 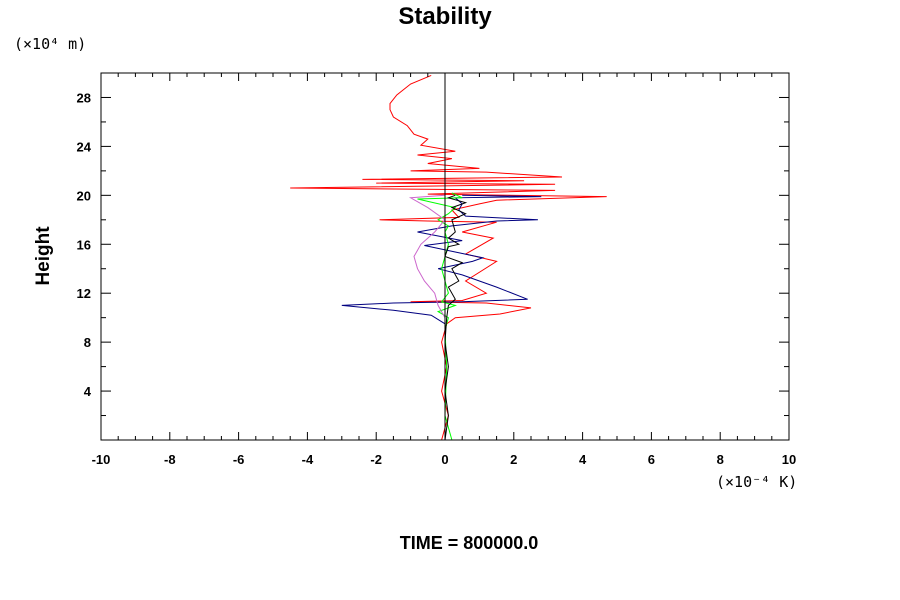 What do you see at coordinates (84, 195) in the screenshot?
I see `y-tick-label: 20` at bounding box center [84, 195].